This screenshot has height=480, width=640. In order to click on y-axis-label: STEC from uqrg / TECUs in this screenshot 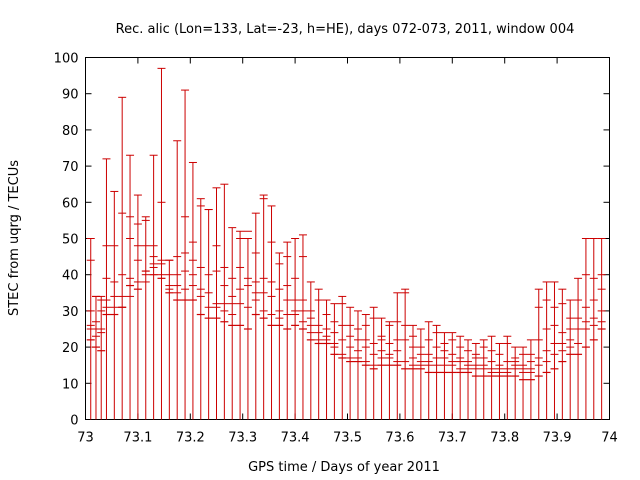, I will do `click(14, 238)`.